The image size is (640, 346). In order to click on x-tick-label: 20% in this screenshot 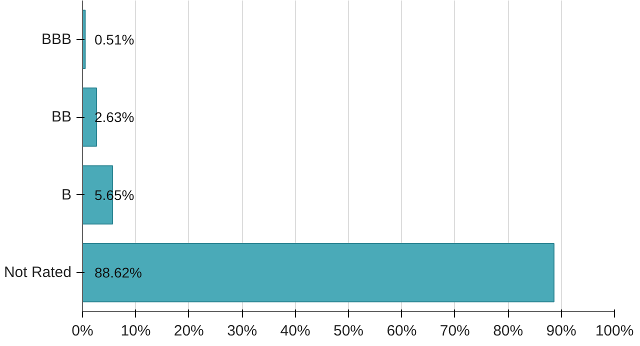, I will do `click(189, 331)`.